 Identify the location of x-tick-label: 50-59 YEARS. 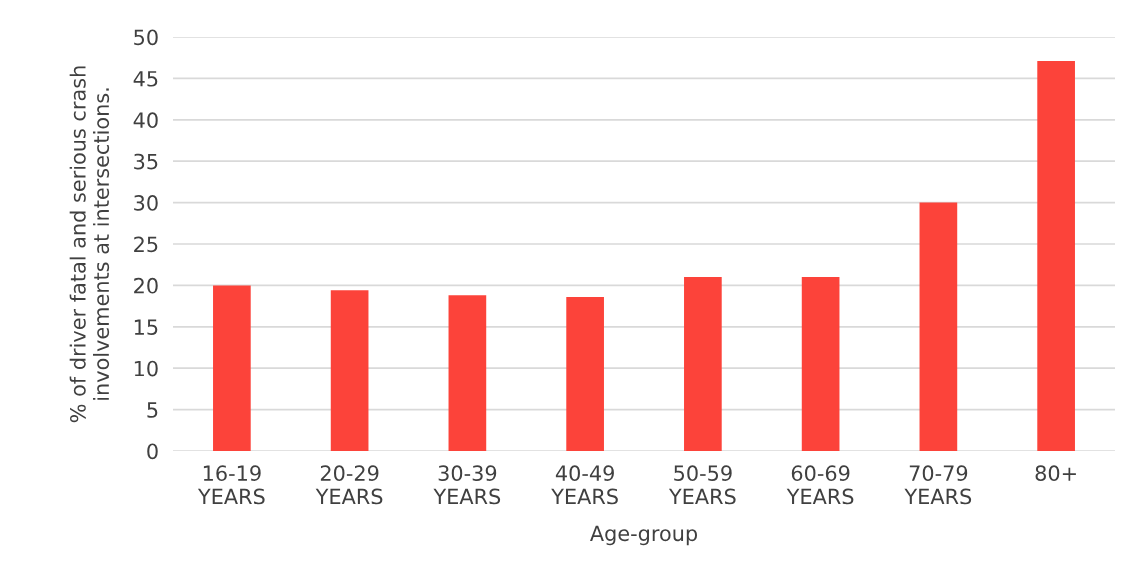
(702, 485).